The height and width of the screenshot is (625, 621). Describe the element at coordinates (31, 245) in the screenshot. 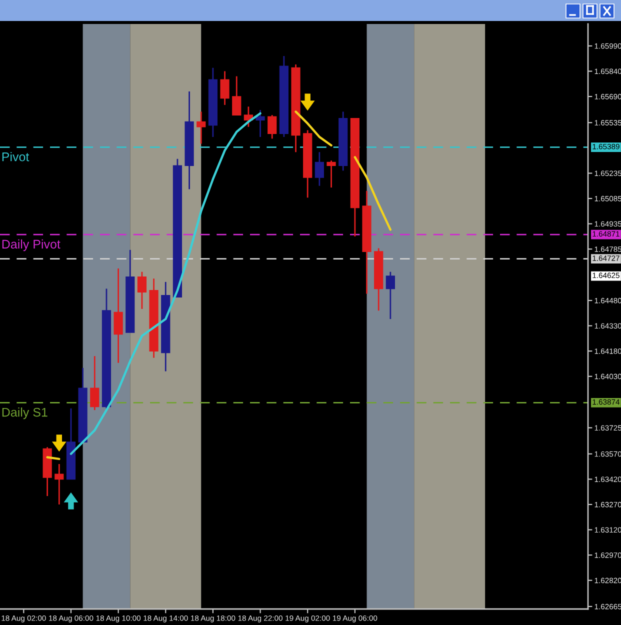

I see `annotation: Daily Pivot` at that location.